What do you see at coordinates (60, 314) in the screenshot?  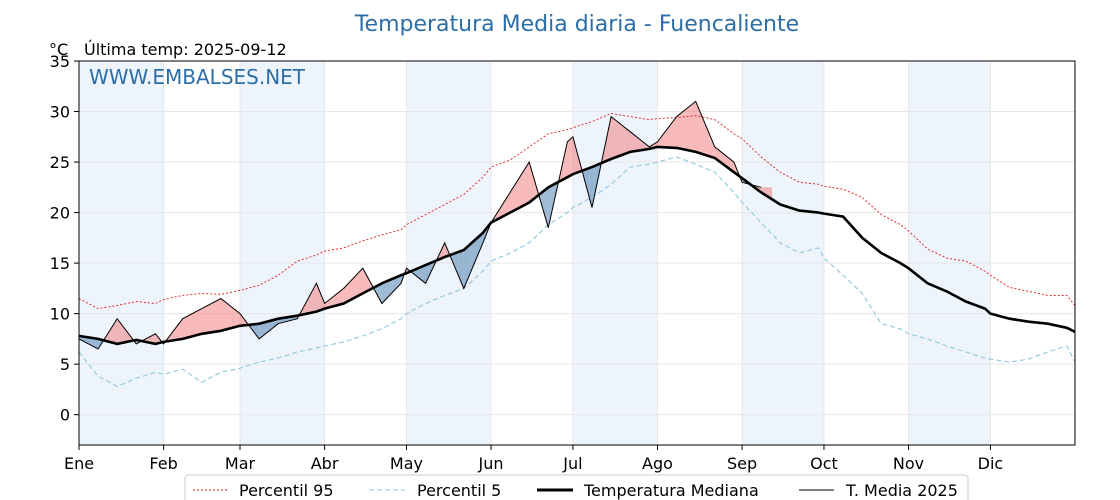 I see `y-tick-label: 10` at bounding box center [60, 314].